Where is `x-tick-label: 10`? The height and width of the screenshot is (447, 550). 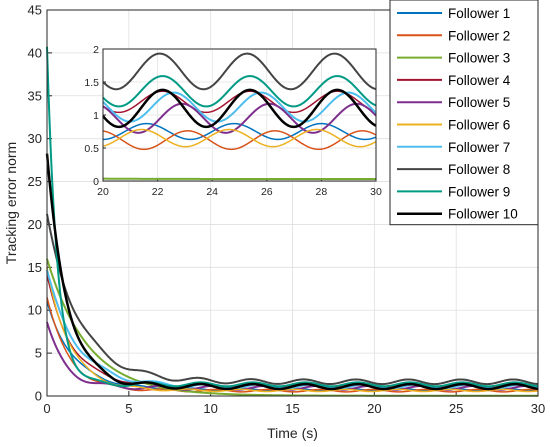
x-tick-label: 10 is located at coordinates (210, 408).